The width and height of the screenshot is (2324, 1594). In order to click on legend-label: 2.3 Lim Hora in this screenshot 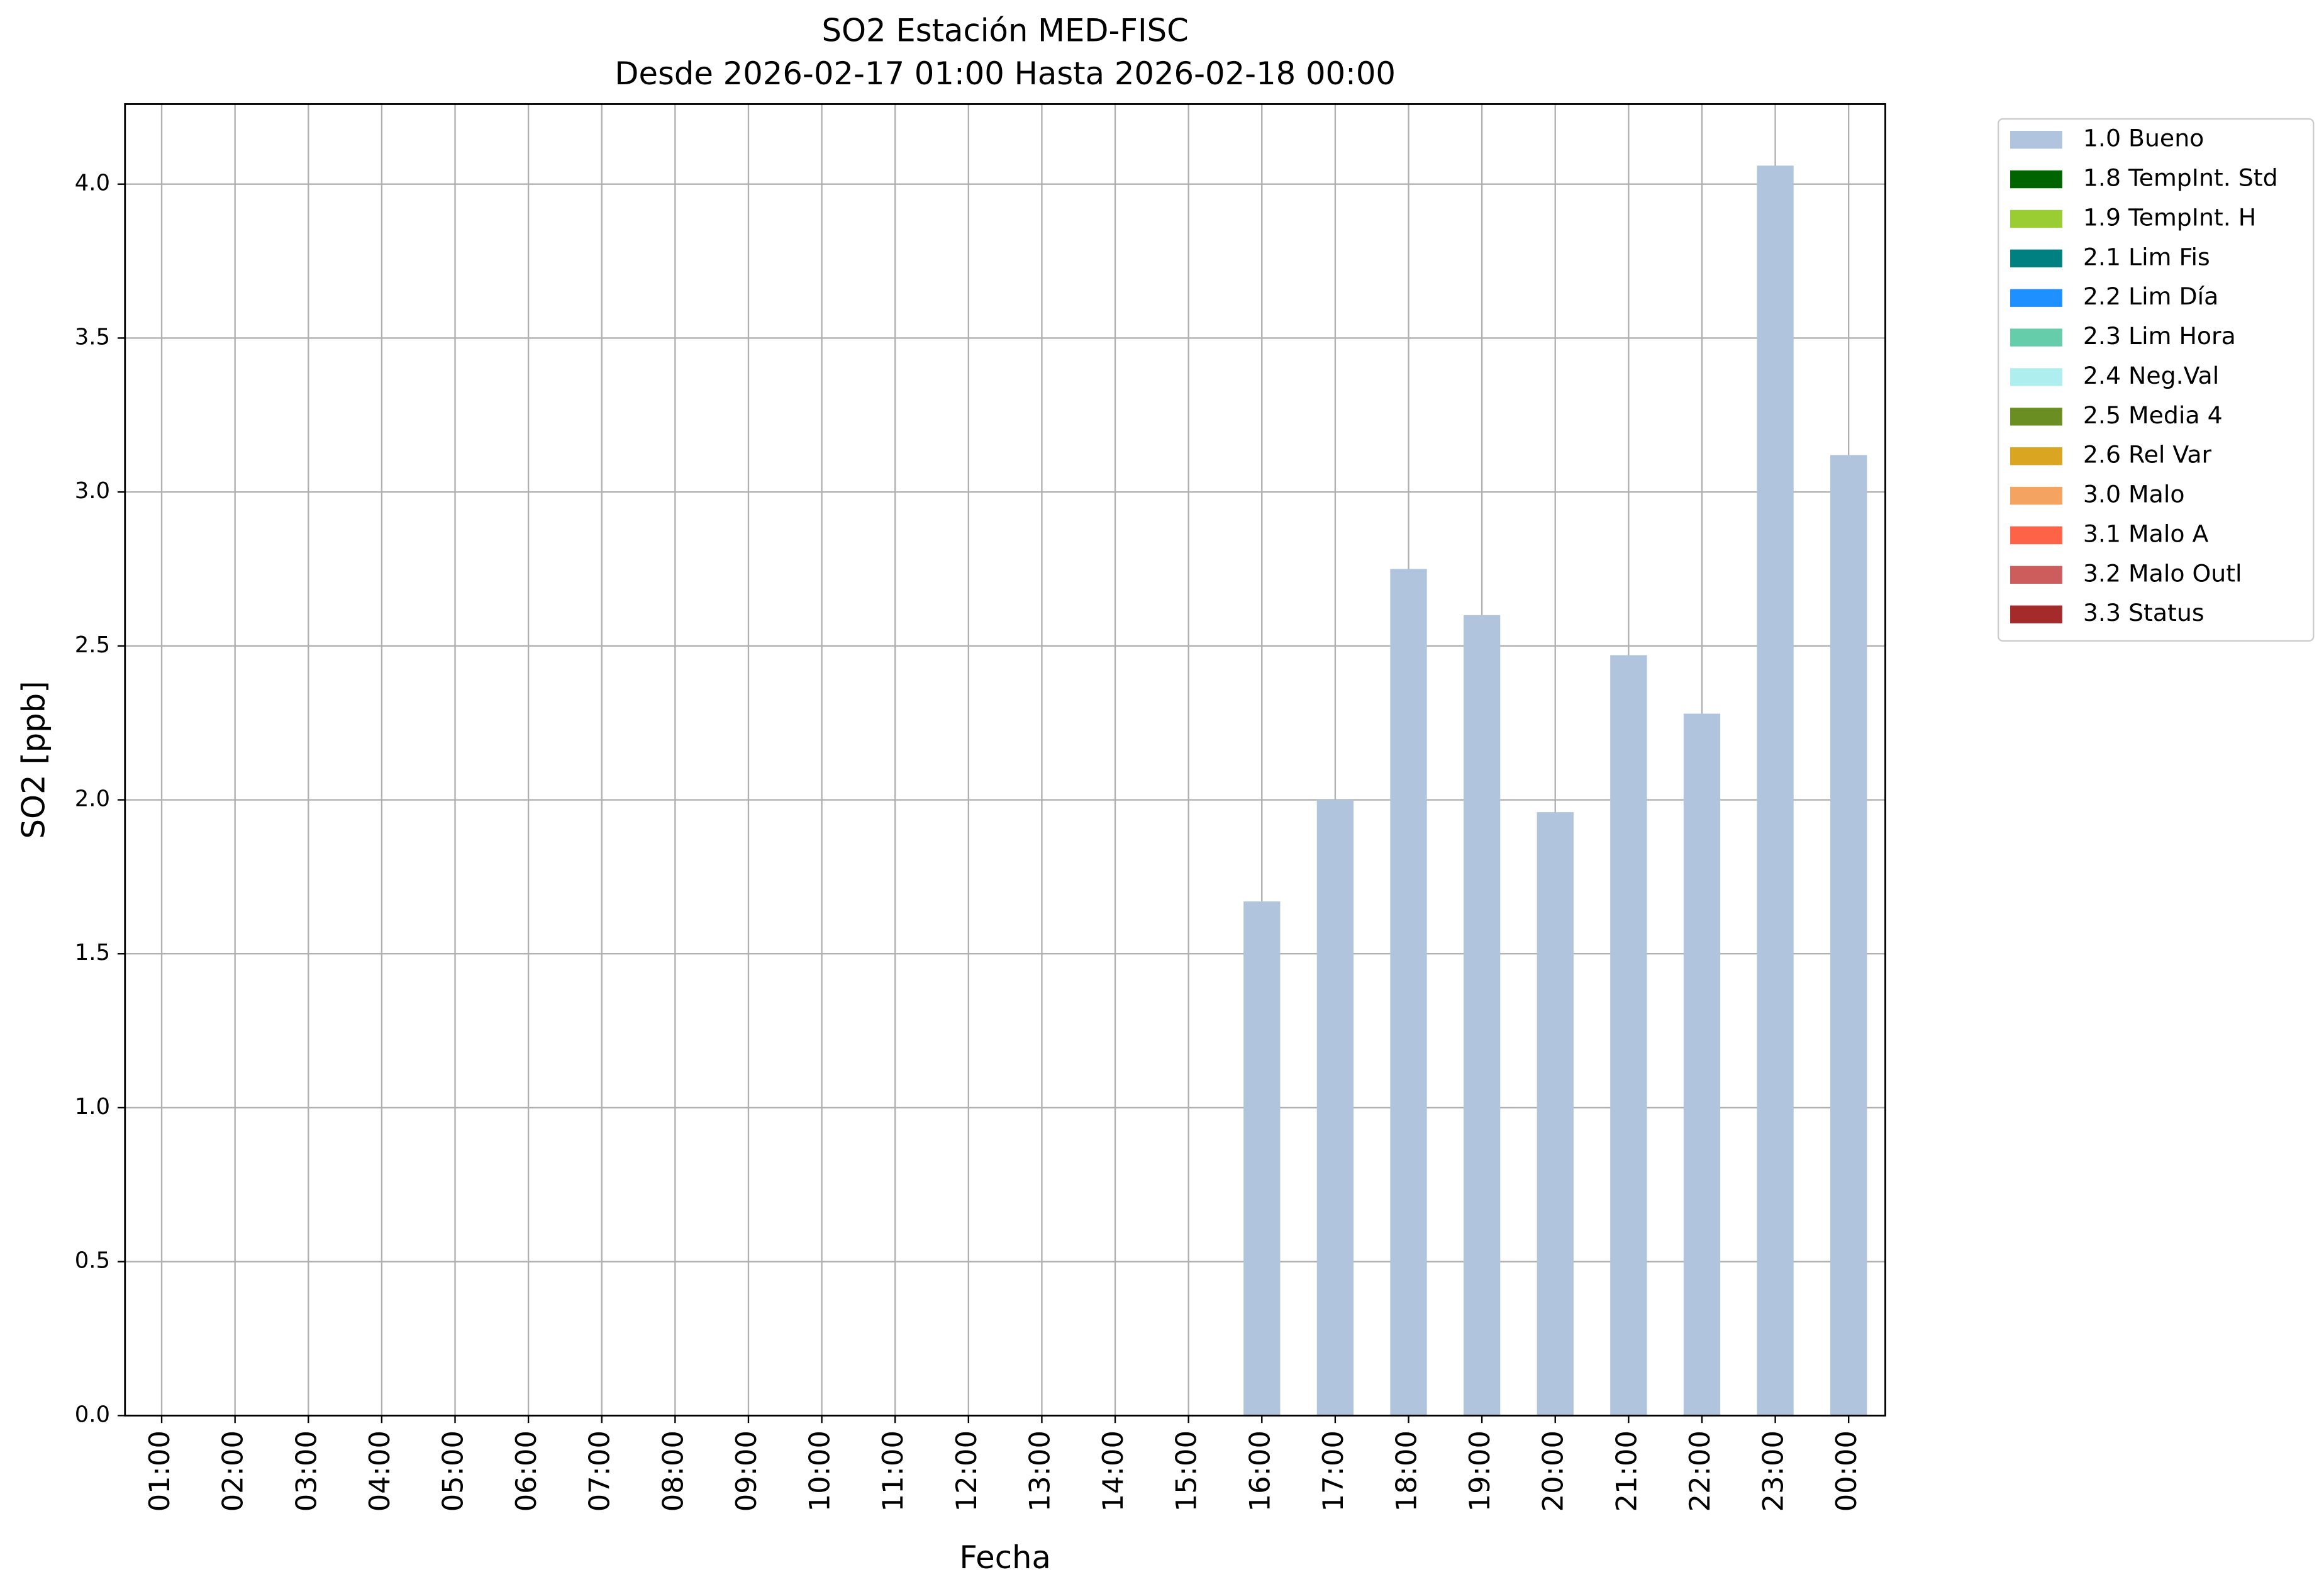, I will do `click(2159, 336)`.